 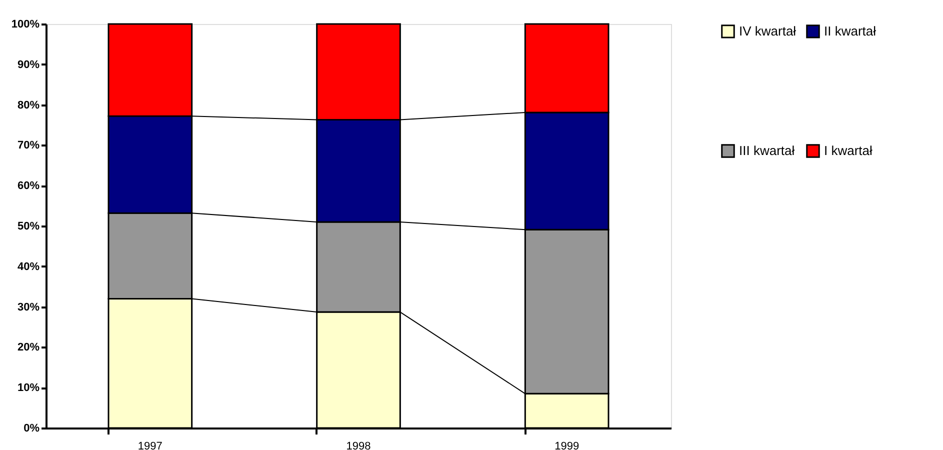 I want to click on y-tick-label: 60%, so click(x=28, y=186).